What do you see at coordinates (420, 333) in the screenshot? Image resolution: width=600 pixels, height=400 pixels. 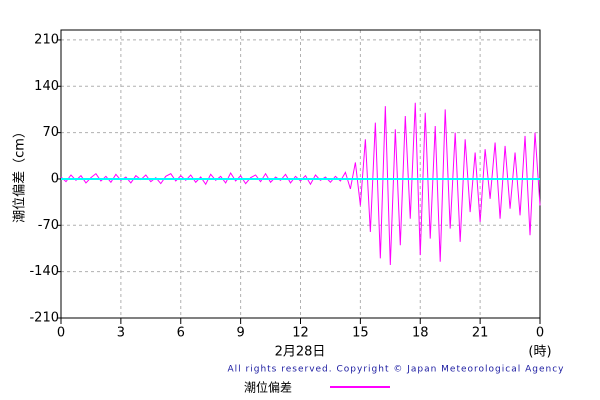 I see `x-tick-label: 18` at bounding box center [420, 333].